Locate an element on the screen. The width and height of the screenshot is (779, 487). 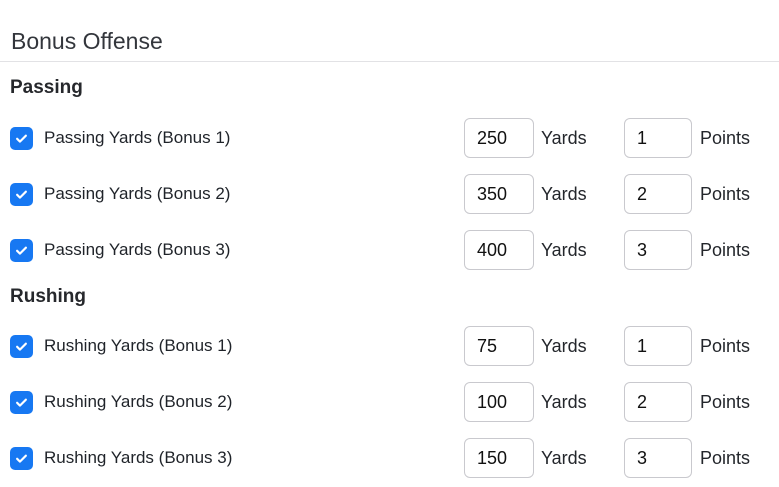
section-heading-rushing: Rushing is located at coordinates (48, 296).